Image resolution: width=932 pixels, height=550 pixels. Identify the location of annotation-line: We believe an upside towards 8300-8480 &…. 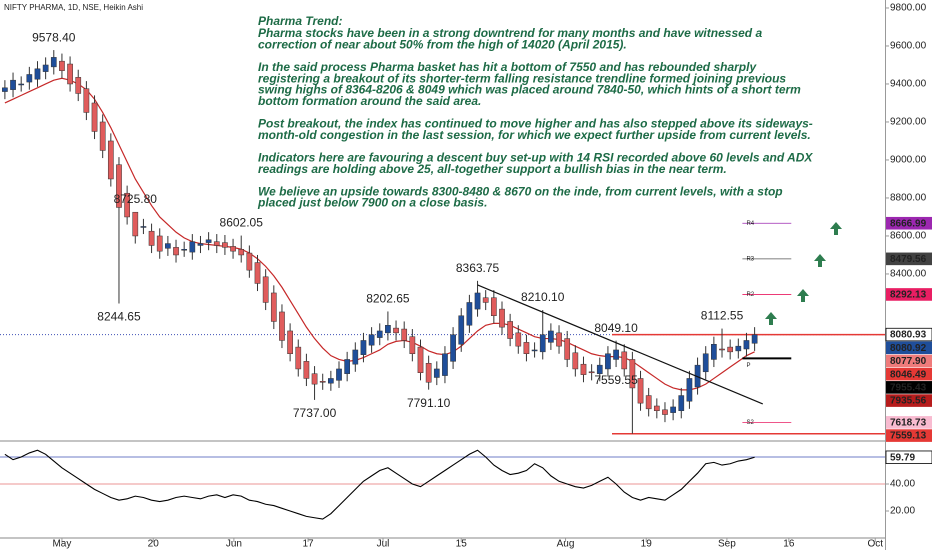
(520, 191).